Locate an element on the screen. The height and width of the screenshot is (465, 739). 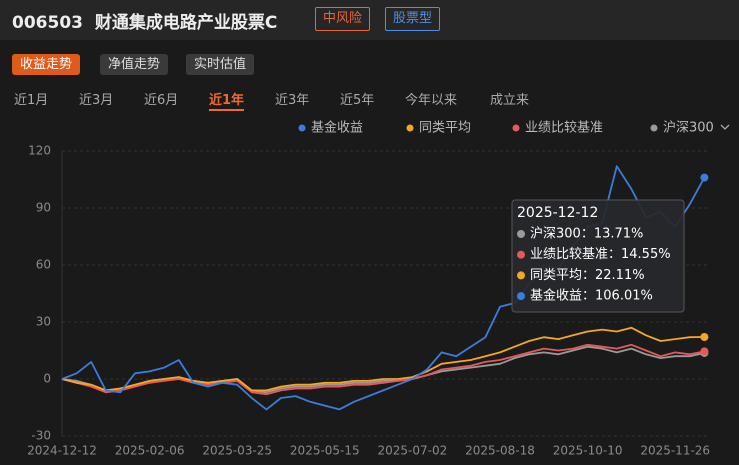
view-button: 实时估值 is located at coordinates (220, 64).